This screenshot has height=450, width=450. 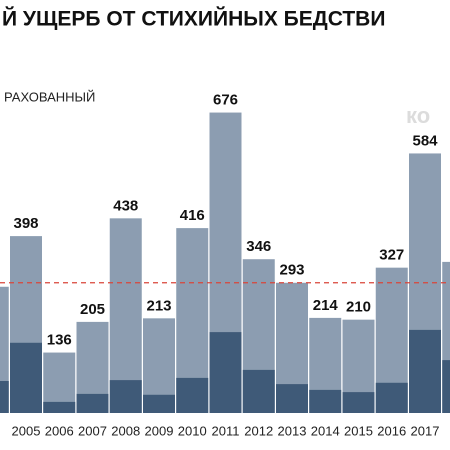 What do you see at coordinates (25, 223) in the screenshot?
I see `value-label: 398` at bounding box center [25, 223].